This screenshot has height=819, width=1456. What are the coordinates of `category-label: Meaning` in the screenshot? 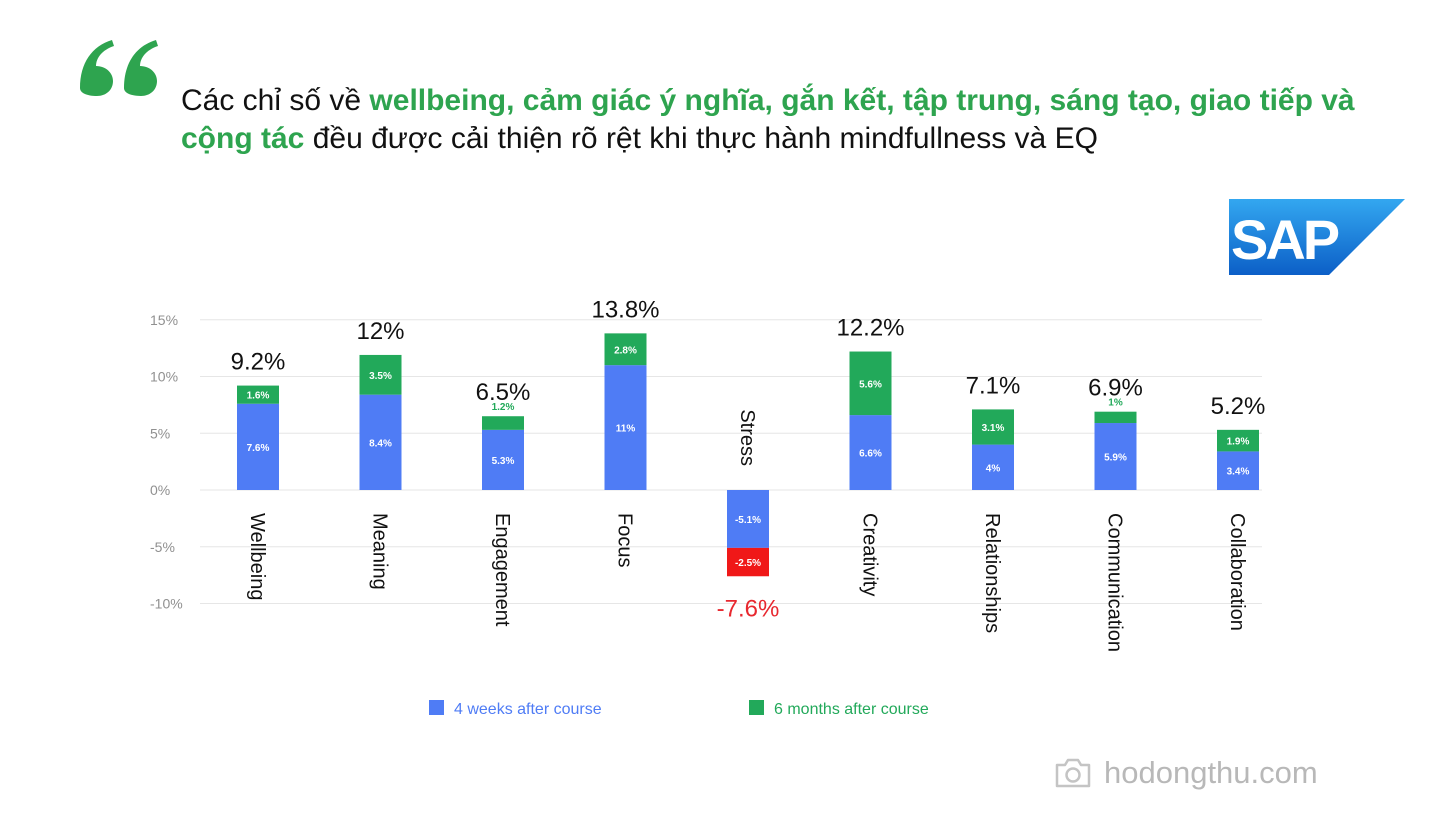 It's located at (380, 551).